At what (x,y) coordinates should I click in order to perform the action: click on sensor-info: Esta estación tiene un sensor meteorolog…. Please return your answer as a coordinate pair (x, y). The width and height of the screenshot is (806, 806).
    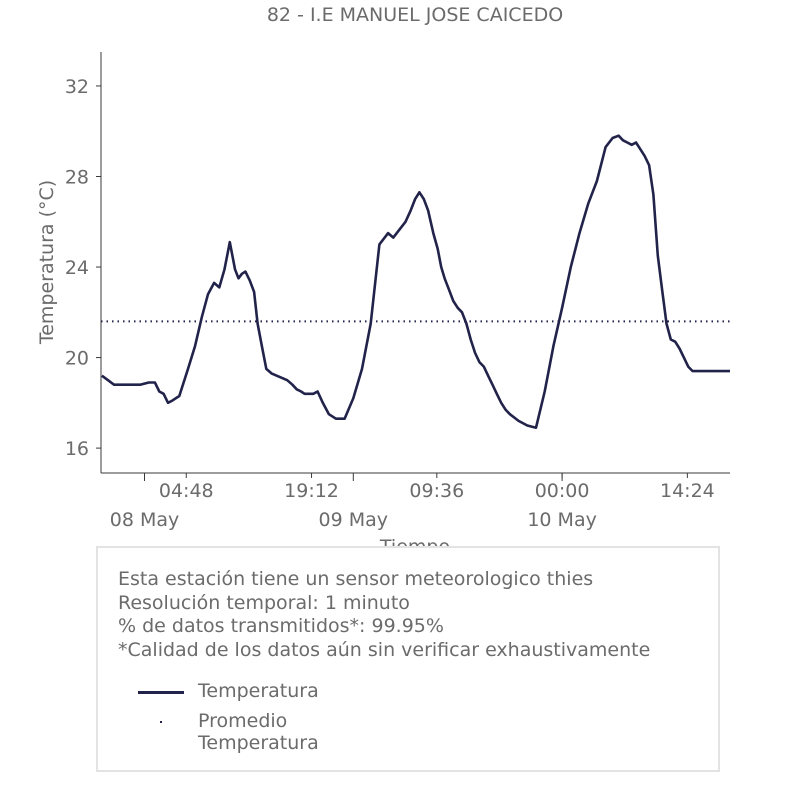
    Looking at the image, I should click on (356, 579).